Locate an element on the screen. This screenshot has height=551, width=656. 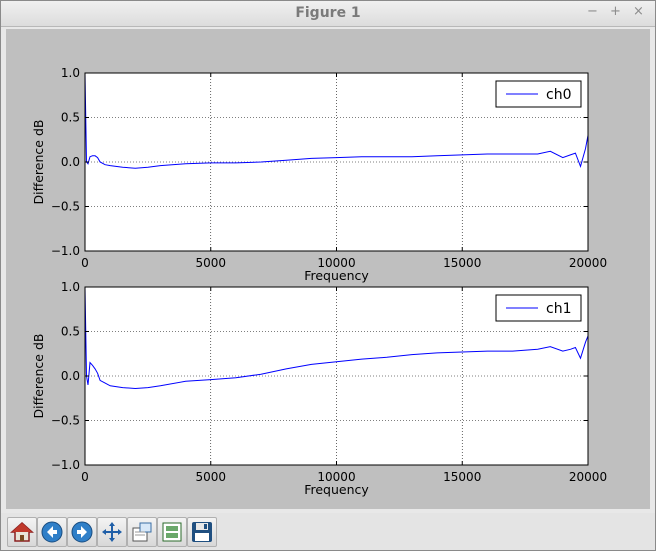
close-button: × is located at coordinates (638, 11).